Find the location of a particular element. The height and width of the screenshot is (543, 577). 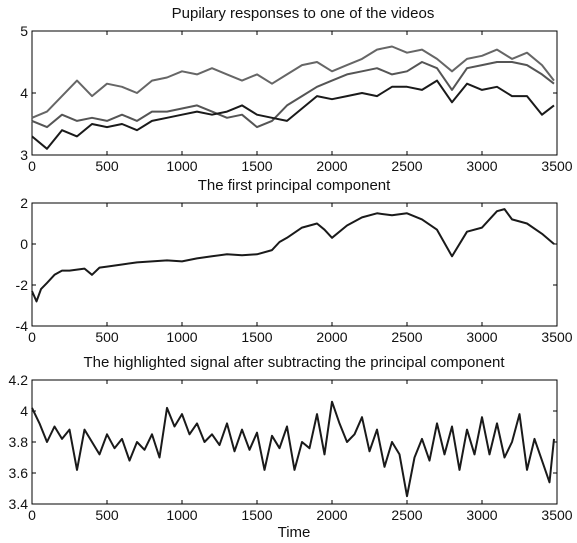

y-tick-label: 3.6 is located at coordinates (19, 473).